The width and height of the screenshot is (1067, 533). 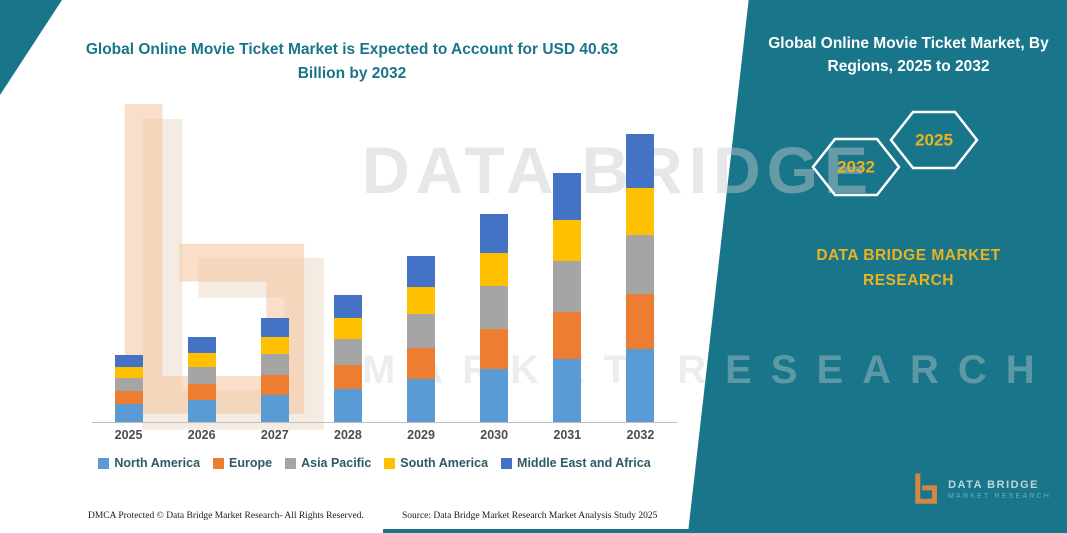 What do you see at coordinates (157, 463) in the screenshot?
I see `legend-label-north-america: North America` at bounding box center [157, 463].